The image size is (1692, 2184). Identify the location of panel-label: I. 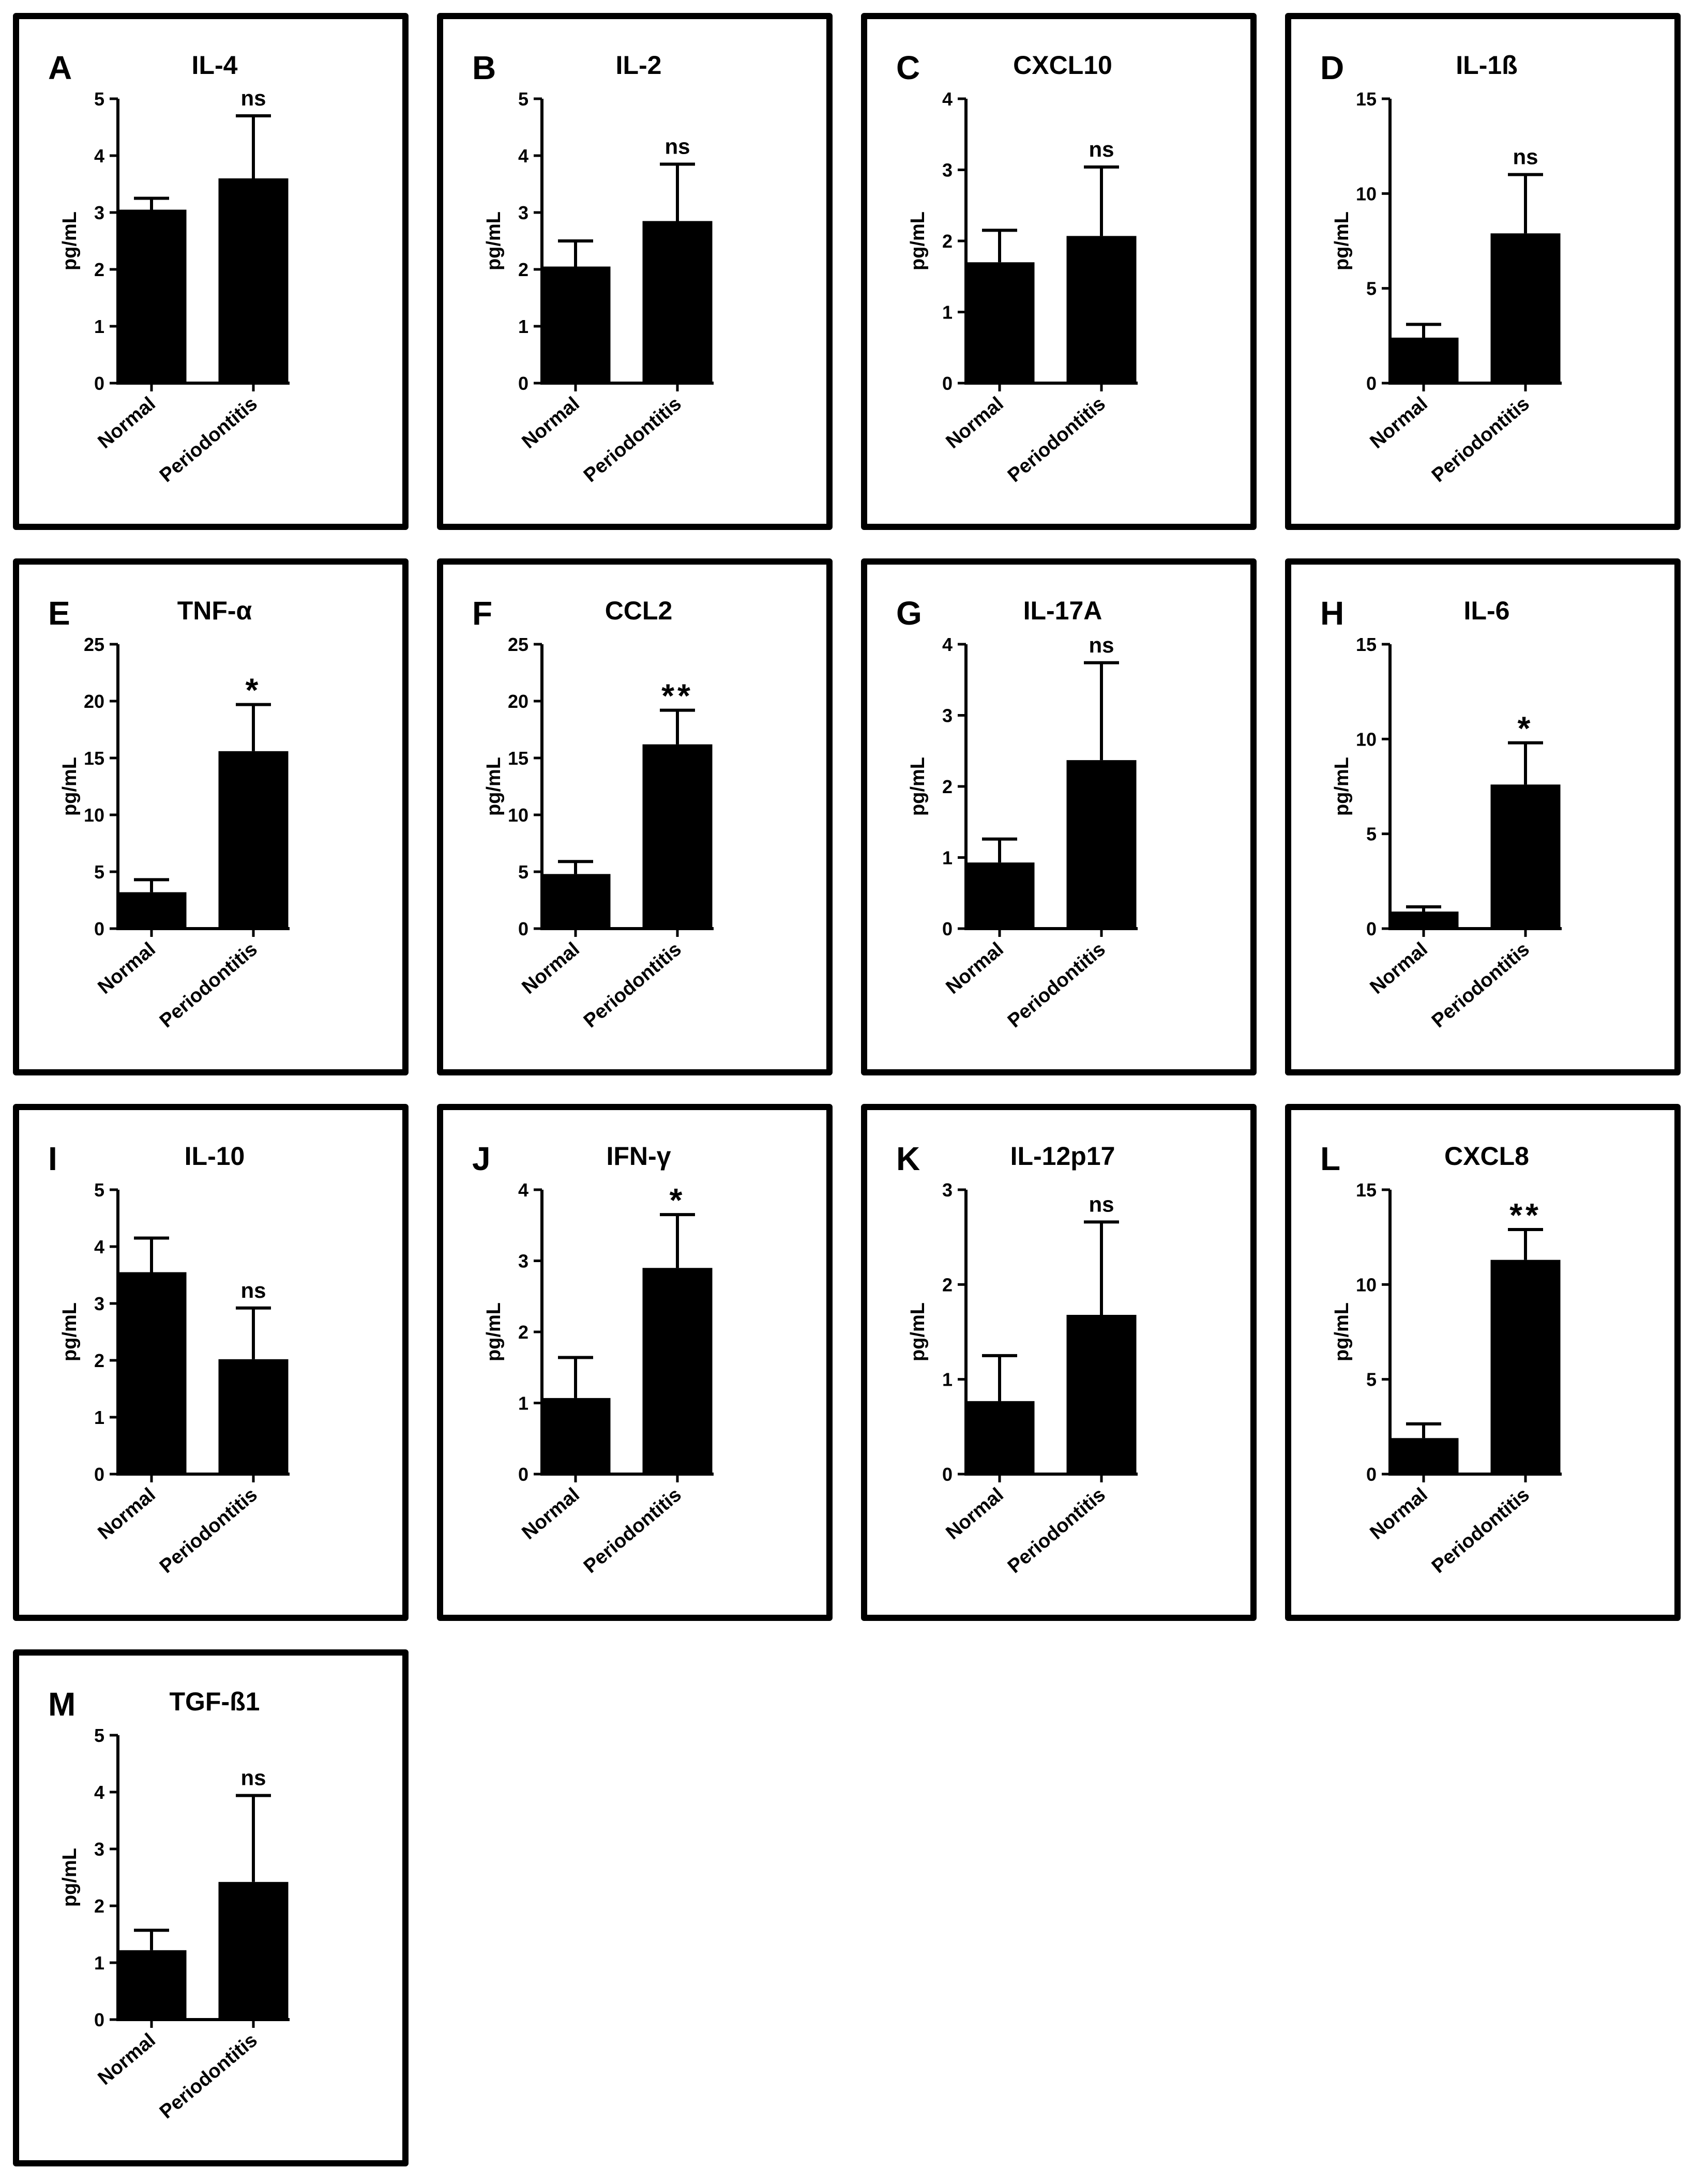
(52, 1159).